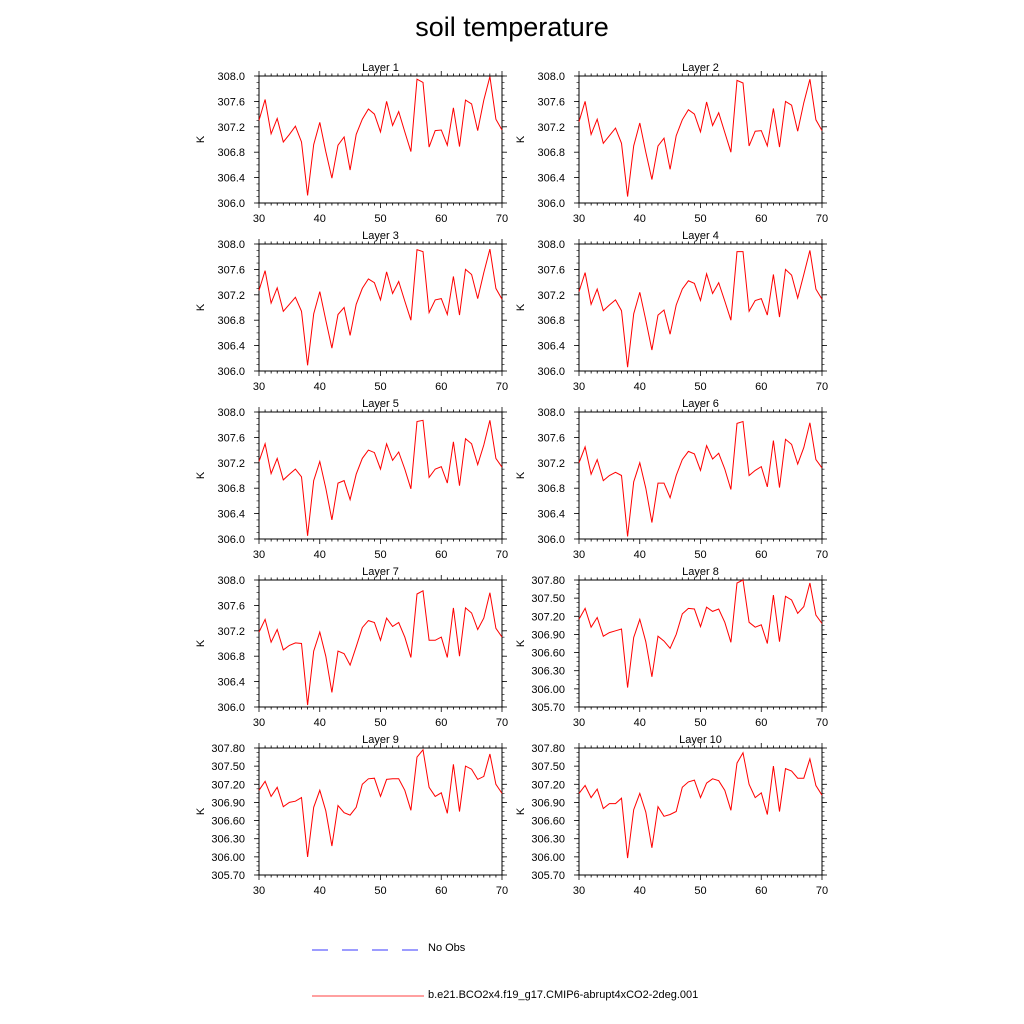  What do you see at coordinates (700, 404) in the screenshot?
I see `panel-title: Layer 6` at bounding box center [700, 404].